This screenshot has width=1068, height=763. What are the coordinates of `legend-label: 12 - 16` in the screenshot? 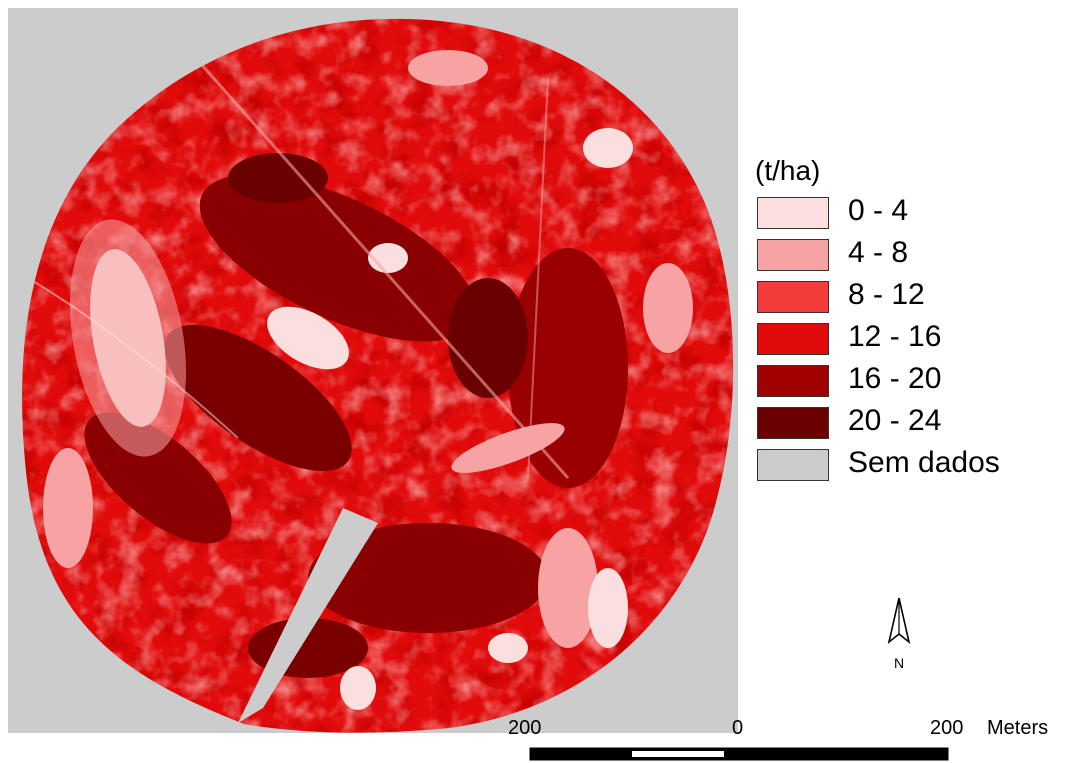 It's located at (895, 336).